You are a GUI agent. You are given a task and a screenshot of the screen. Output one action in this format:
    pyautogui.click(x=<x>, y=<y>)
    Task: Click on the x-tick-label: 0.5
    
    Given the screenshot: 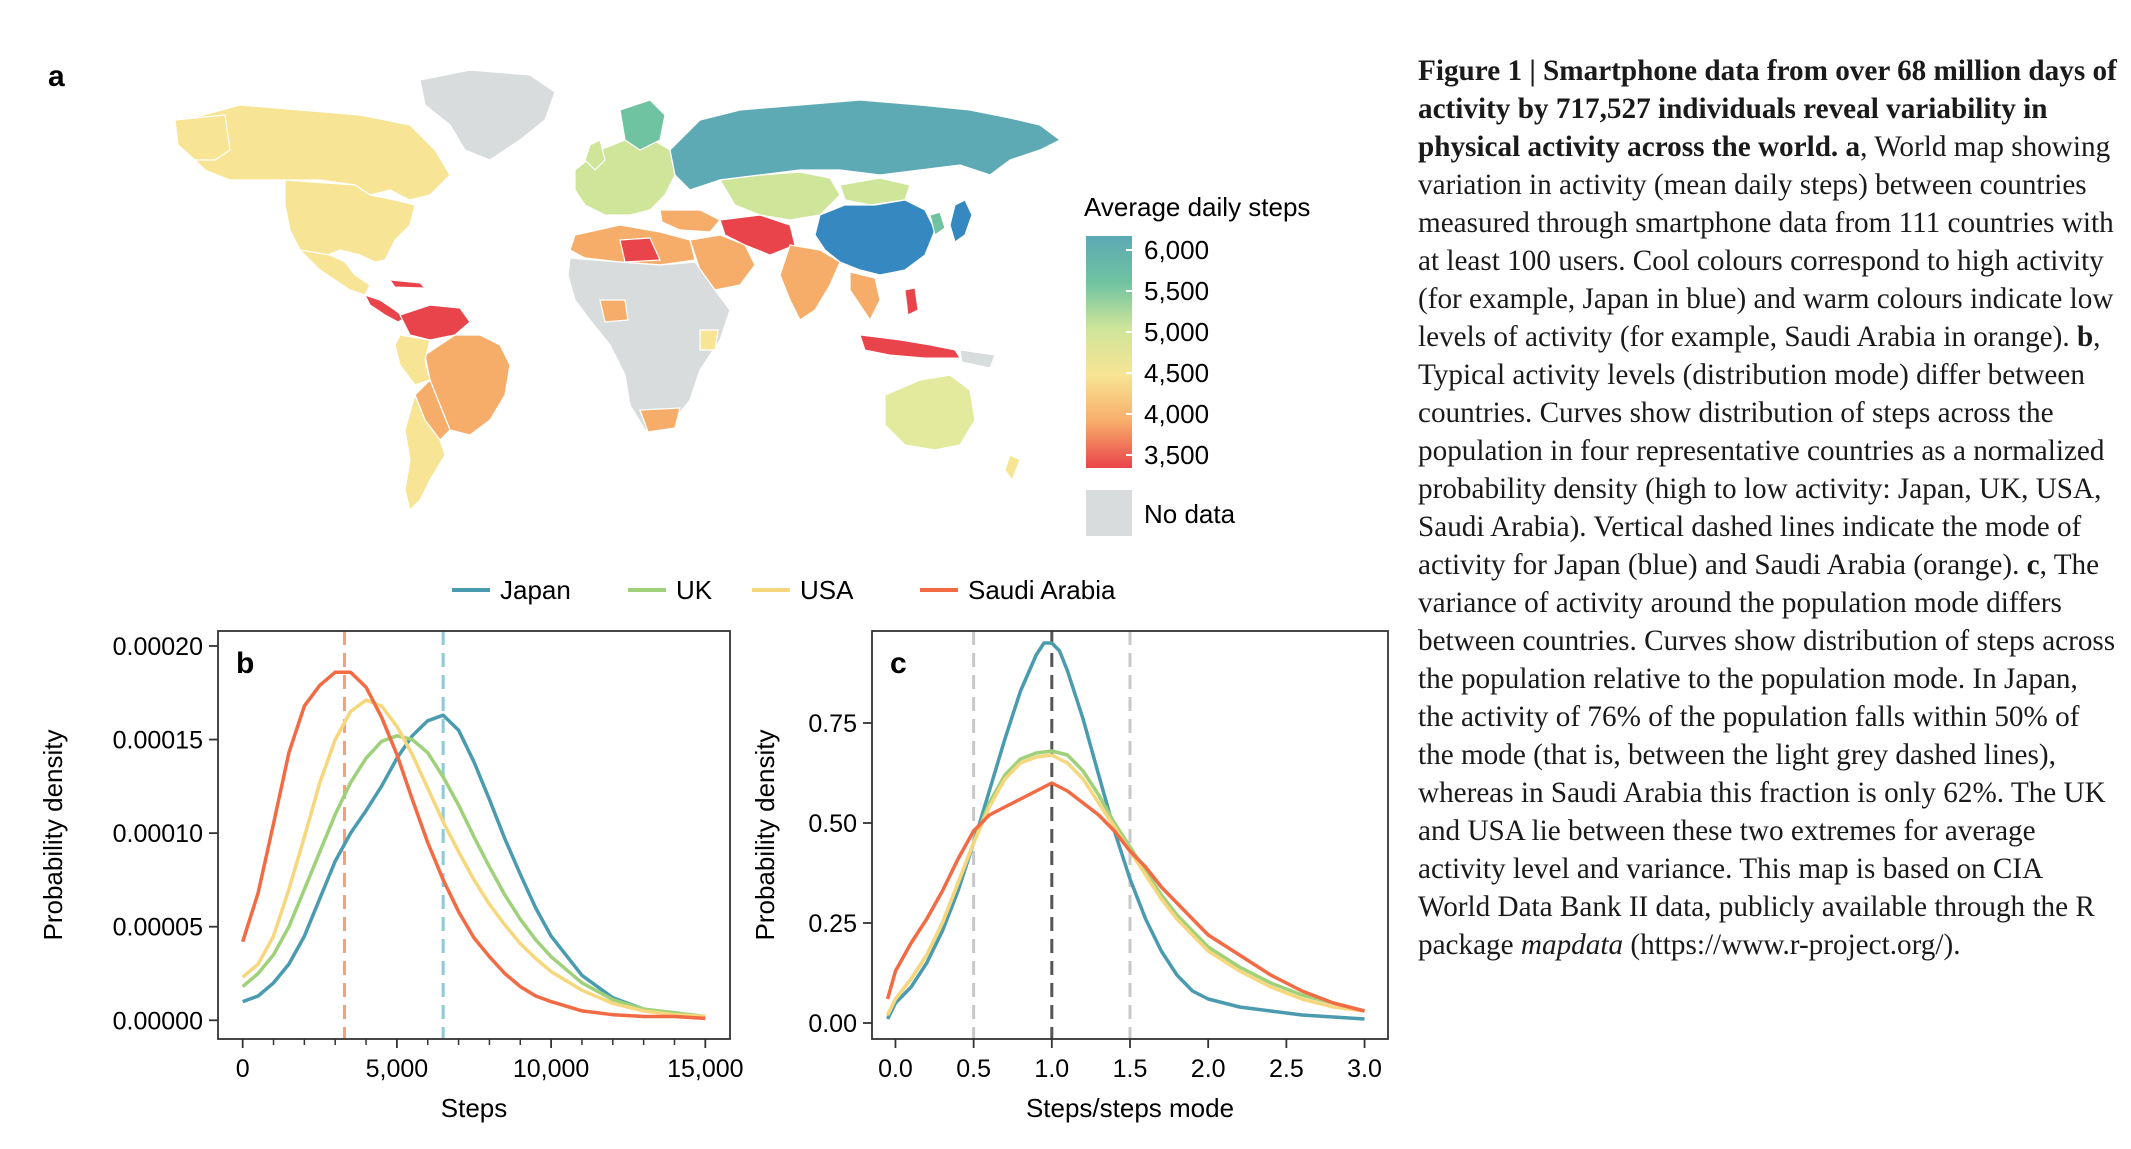 What is the action you would take?
    pyautogui.click(x=973, y=1069)
    